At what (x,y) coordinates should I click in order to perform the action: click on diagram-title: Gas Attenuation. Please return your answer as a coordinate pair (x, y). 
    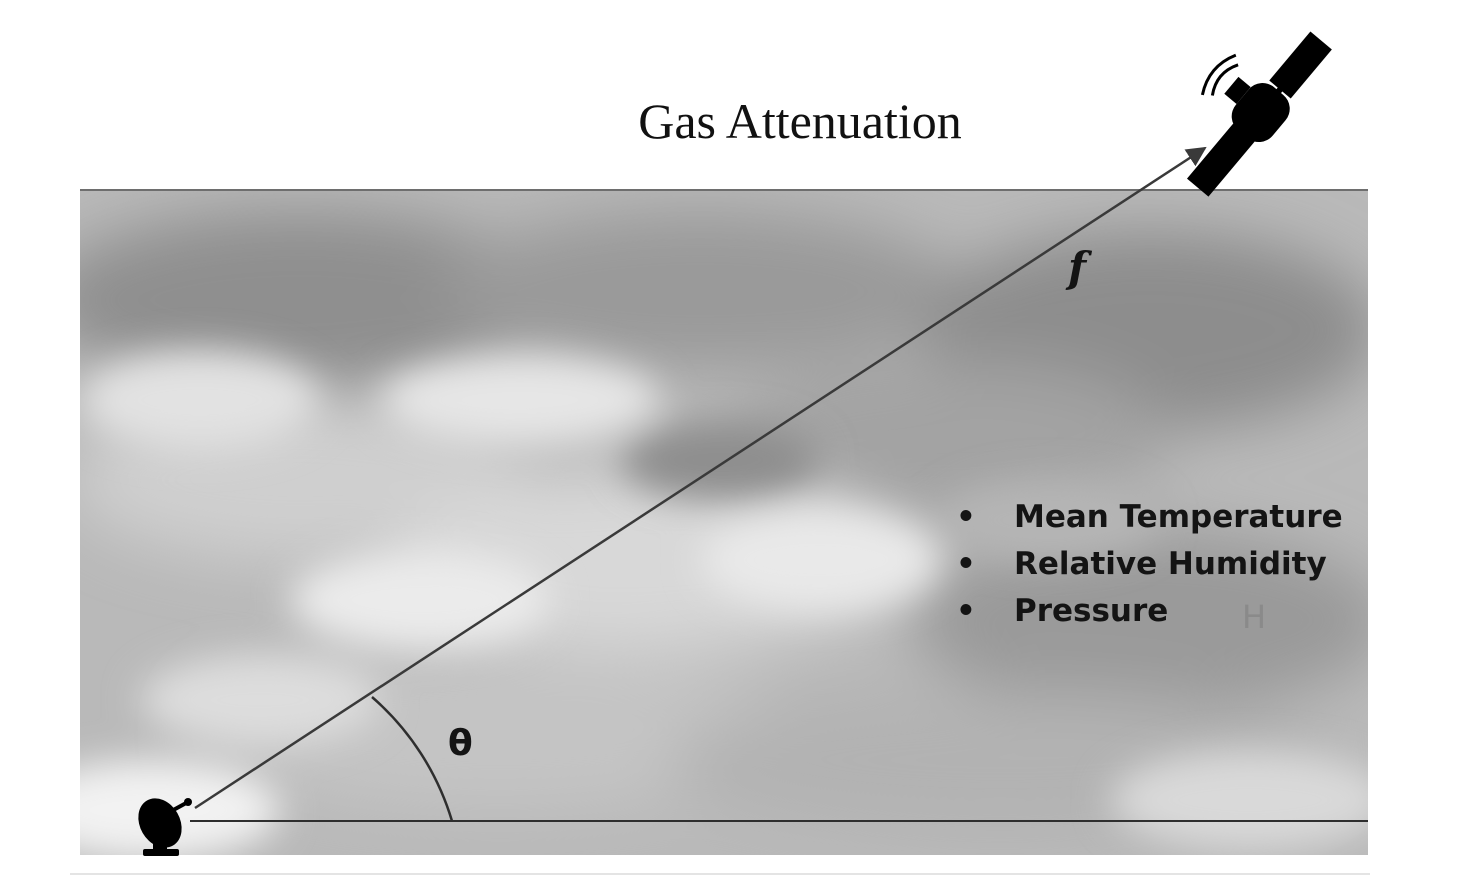
    Looking at the image, I should click on (800, 121).